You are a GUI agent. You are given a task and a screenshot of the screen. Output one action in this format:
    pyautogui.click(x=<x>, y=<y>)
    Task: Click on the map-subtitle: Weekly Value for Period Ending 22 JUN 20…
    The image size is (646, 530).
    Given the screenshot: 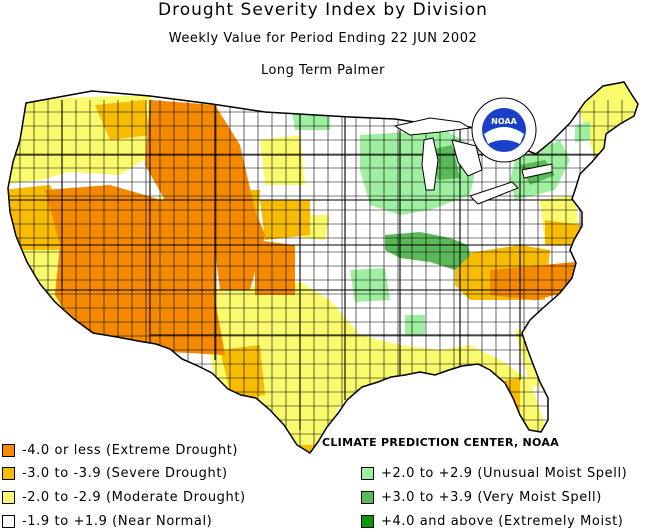 What is the action you would take?
    pyautogui.click(x=323, y=38)
    